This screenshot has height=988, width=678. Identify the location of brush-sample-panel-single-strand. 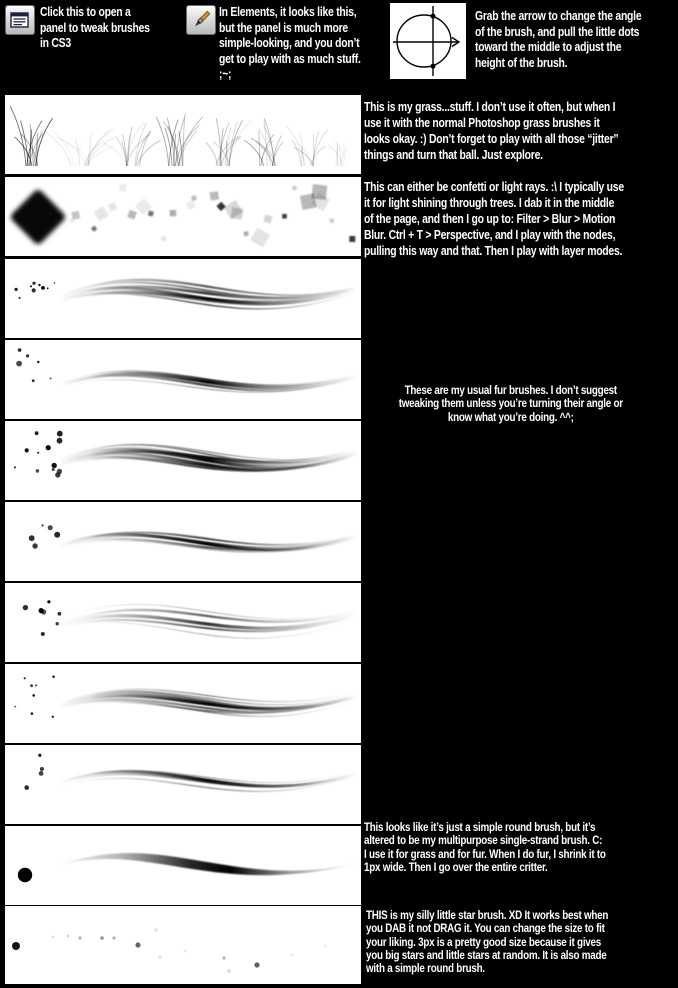
(183, 865).